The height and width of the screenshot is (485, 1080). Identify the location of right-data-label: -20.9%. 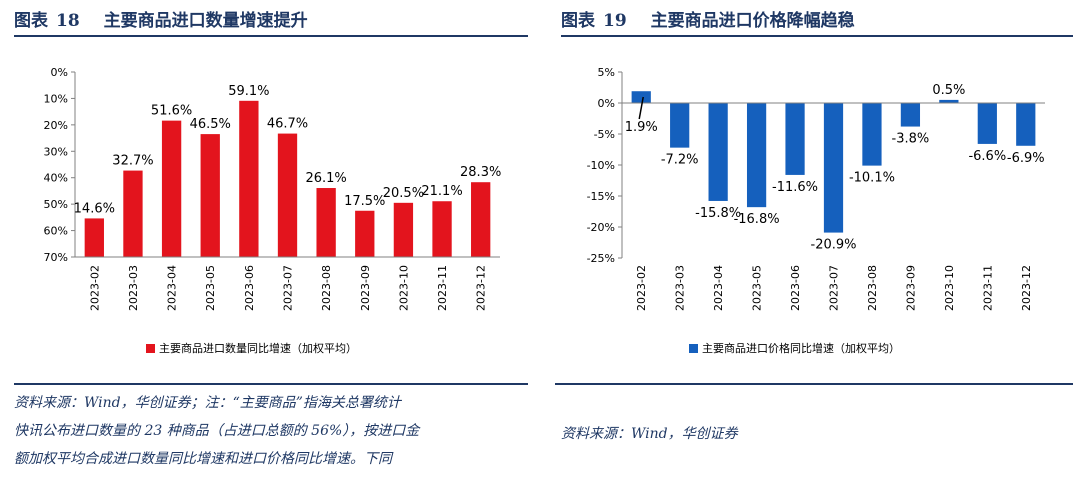
(834, 245).